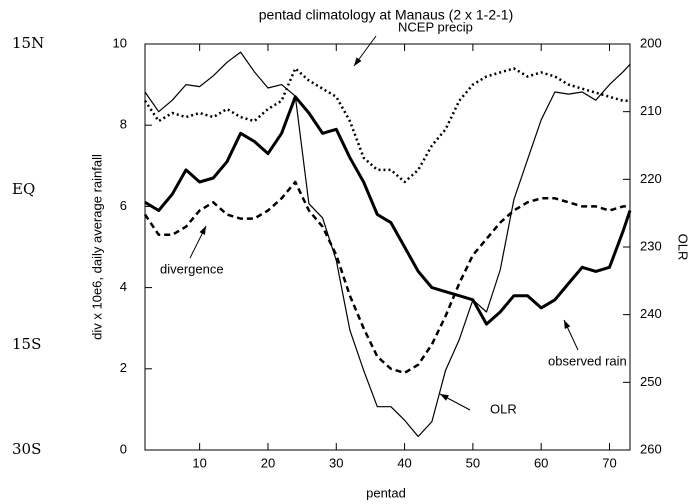 This screenshot has width=700, height=504. I want to click on y-tick-label: 0, so click(123, 448).